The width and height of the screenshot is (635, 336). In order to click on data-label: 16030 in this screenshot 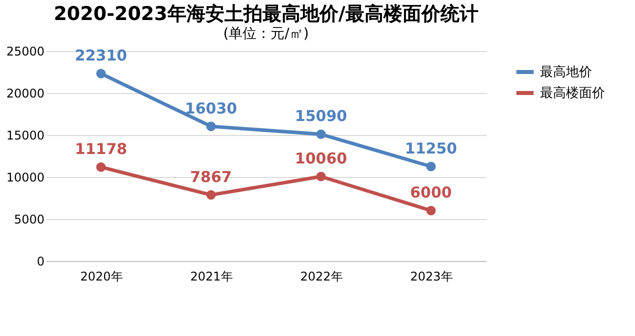, I will do `click(211, 108)`.